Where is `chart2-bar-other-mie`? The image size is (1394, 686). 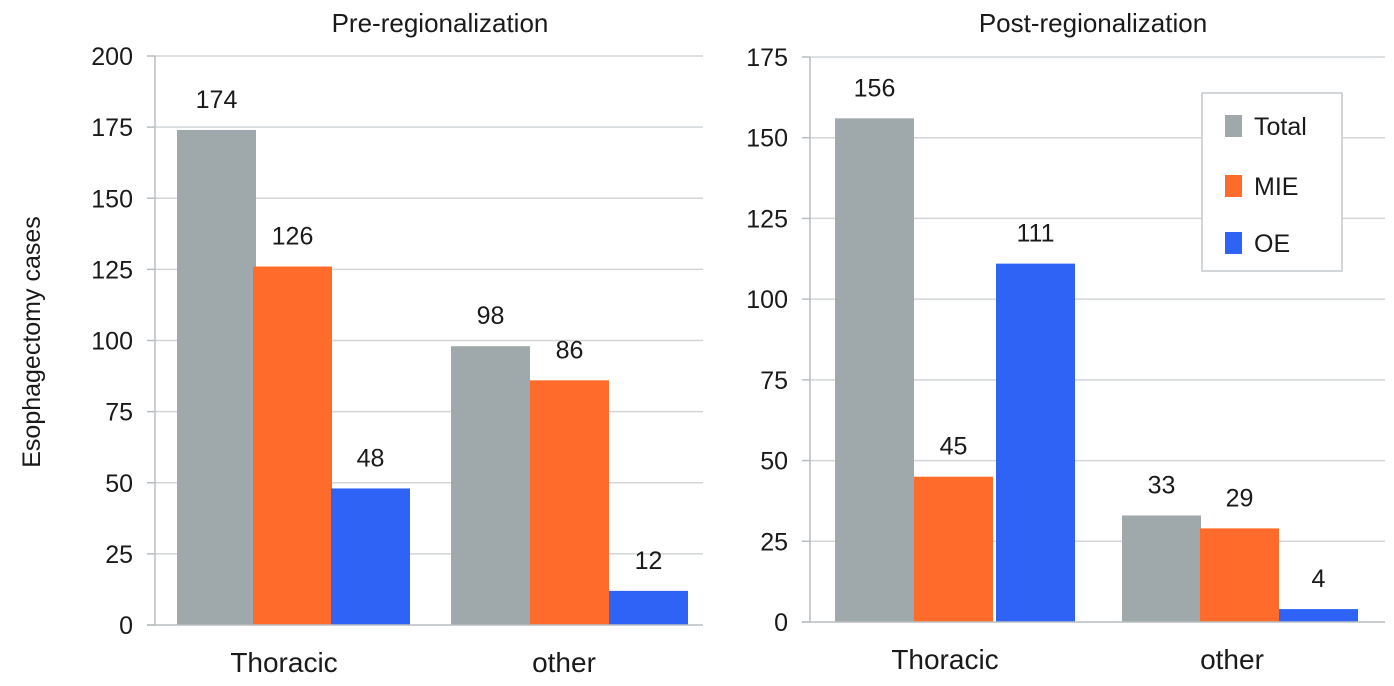
chart2-bar-other-mie is located at coordinates (1239, 575).